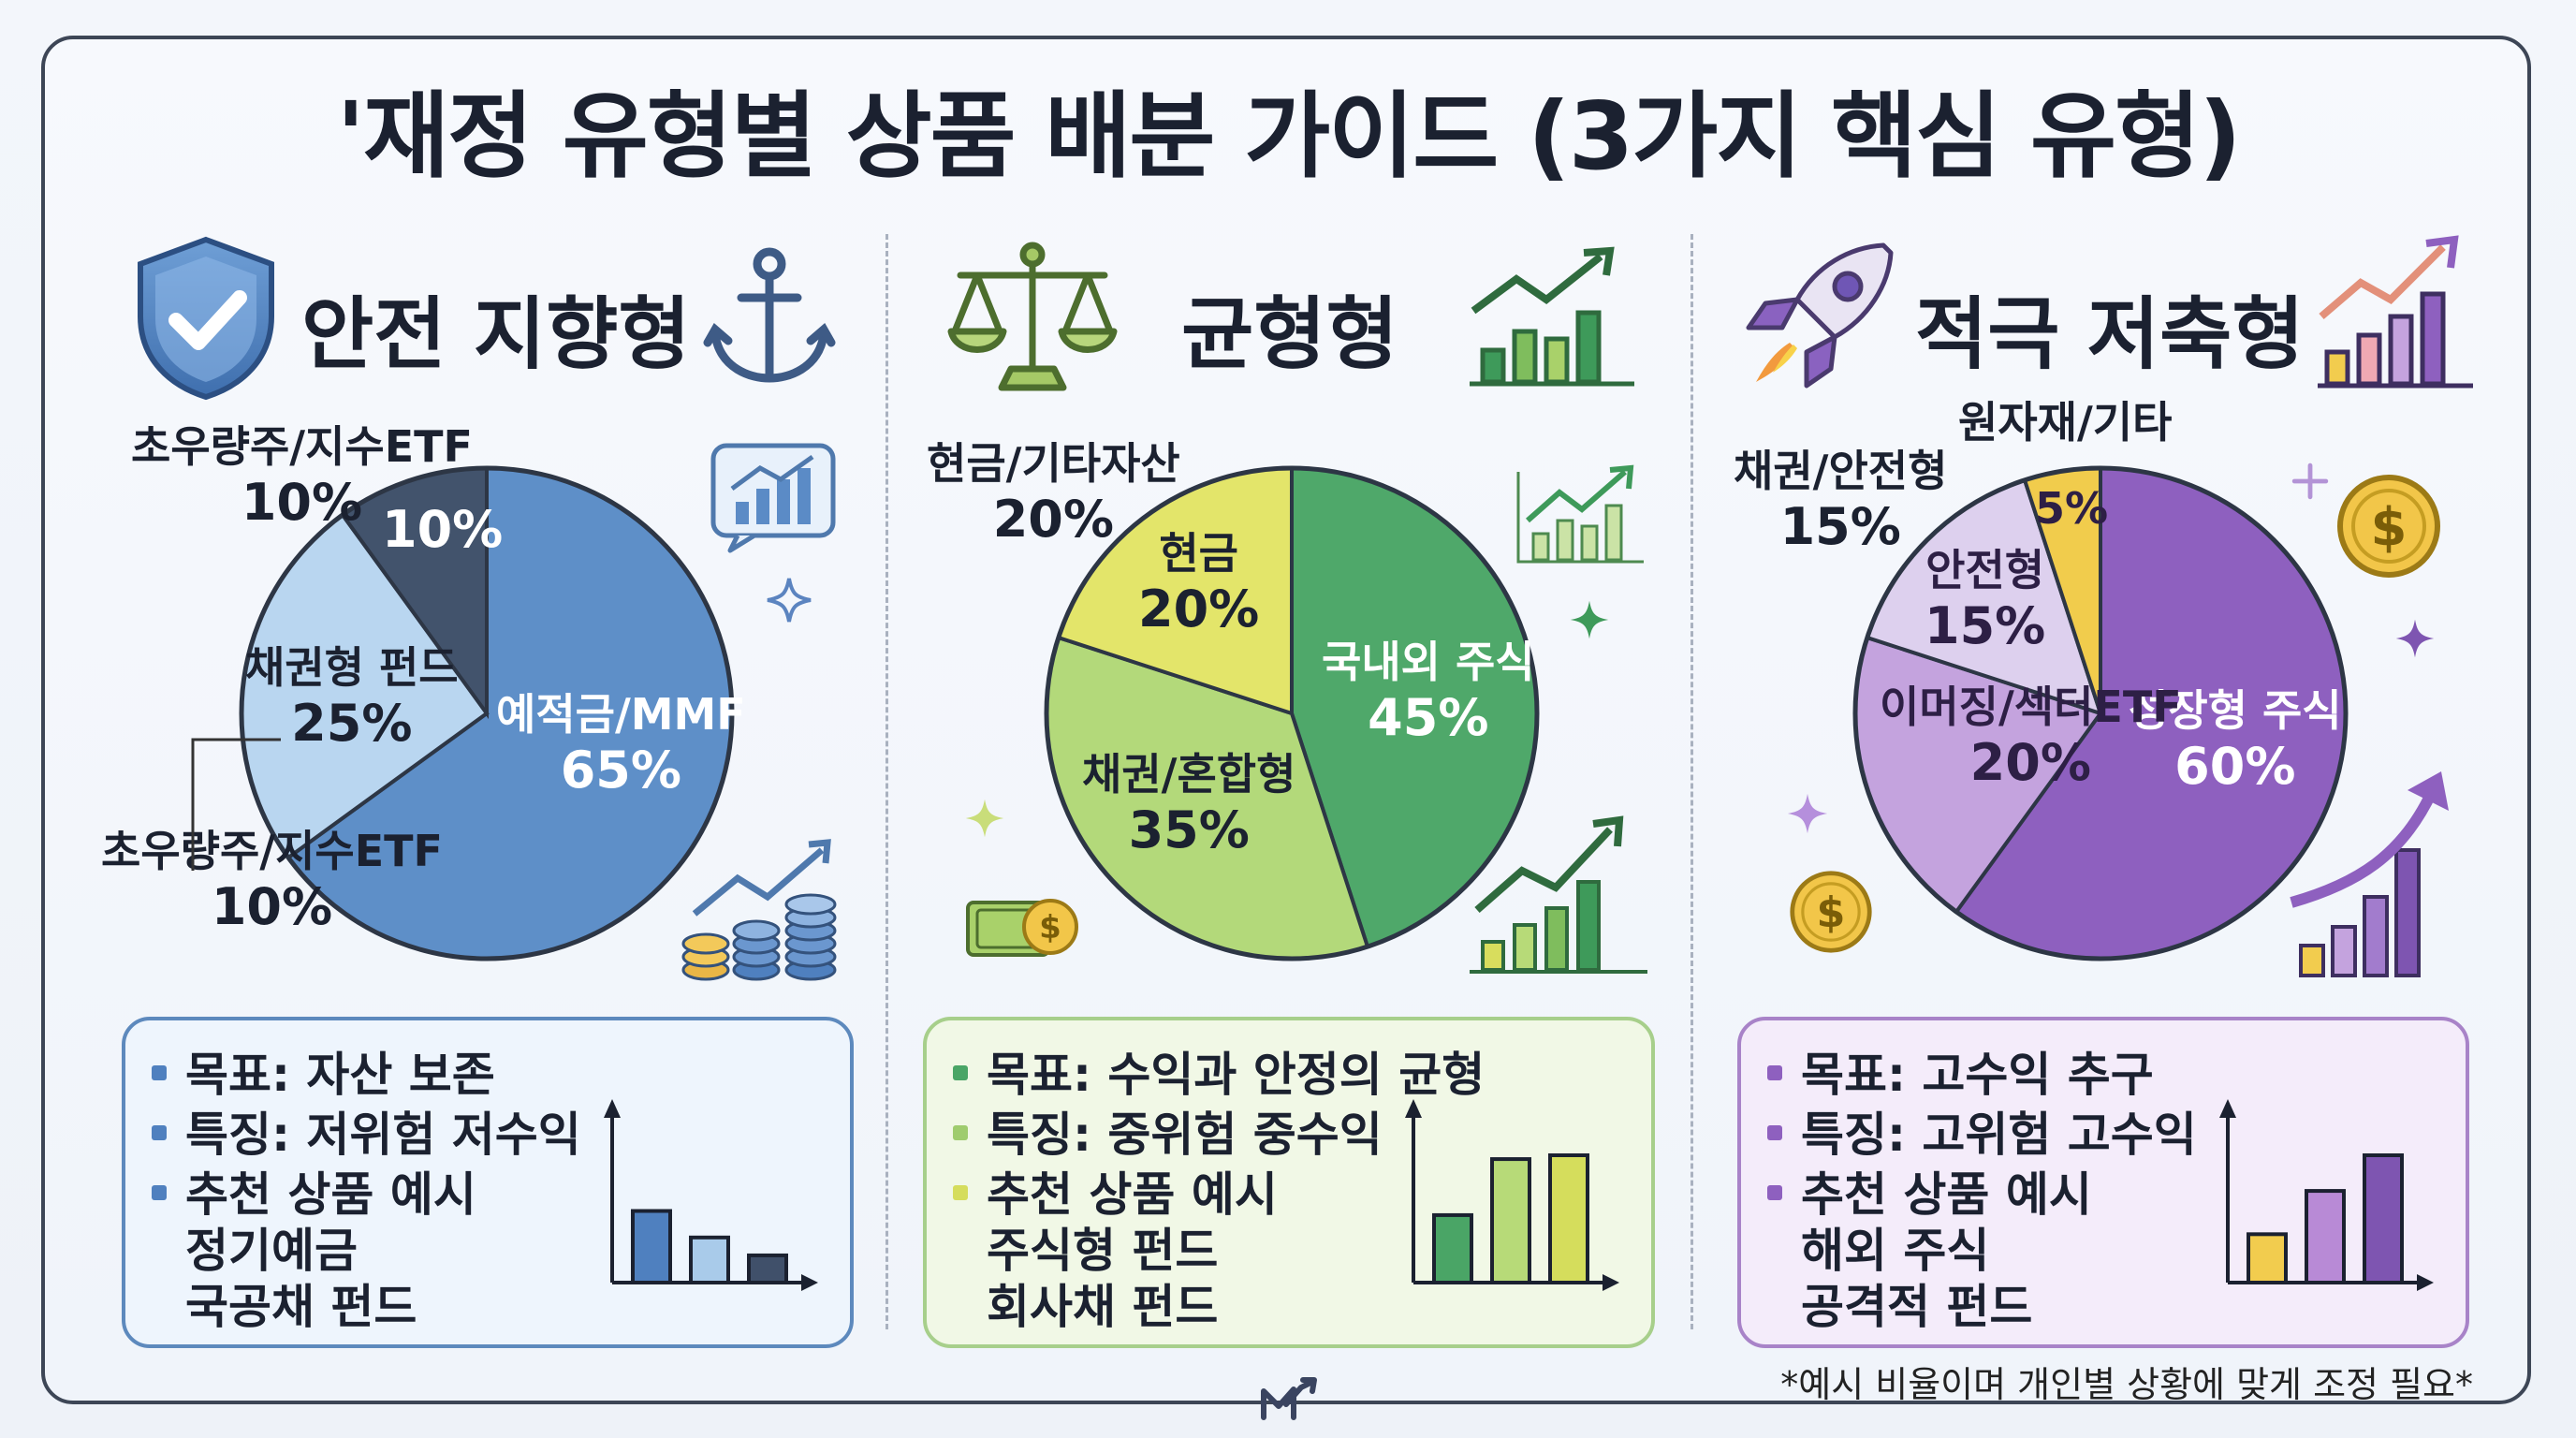 The image size is (2576, 1438). What do you see at coordinates (759, 910) in the screenshot?
I see `coin-stack-icon` at bounding box center [759, 910].